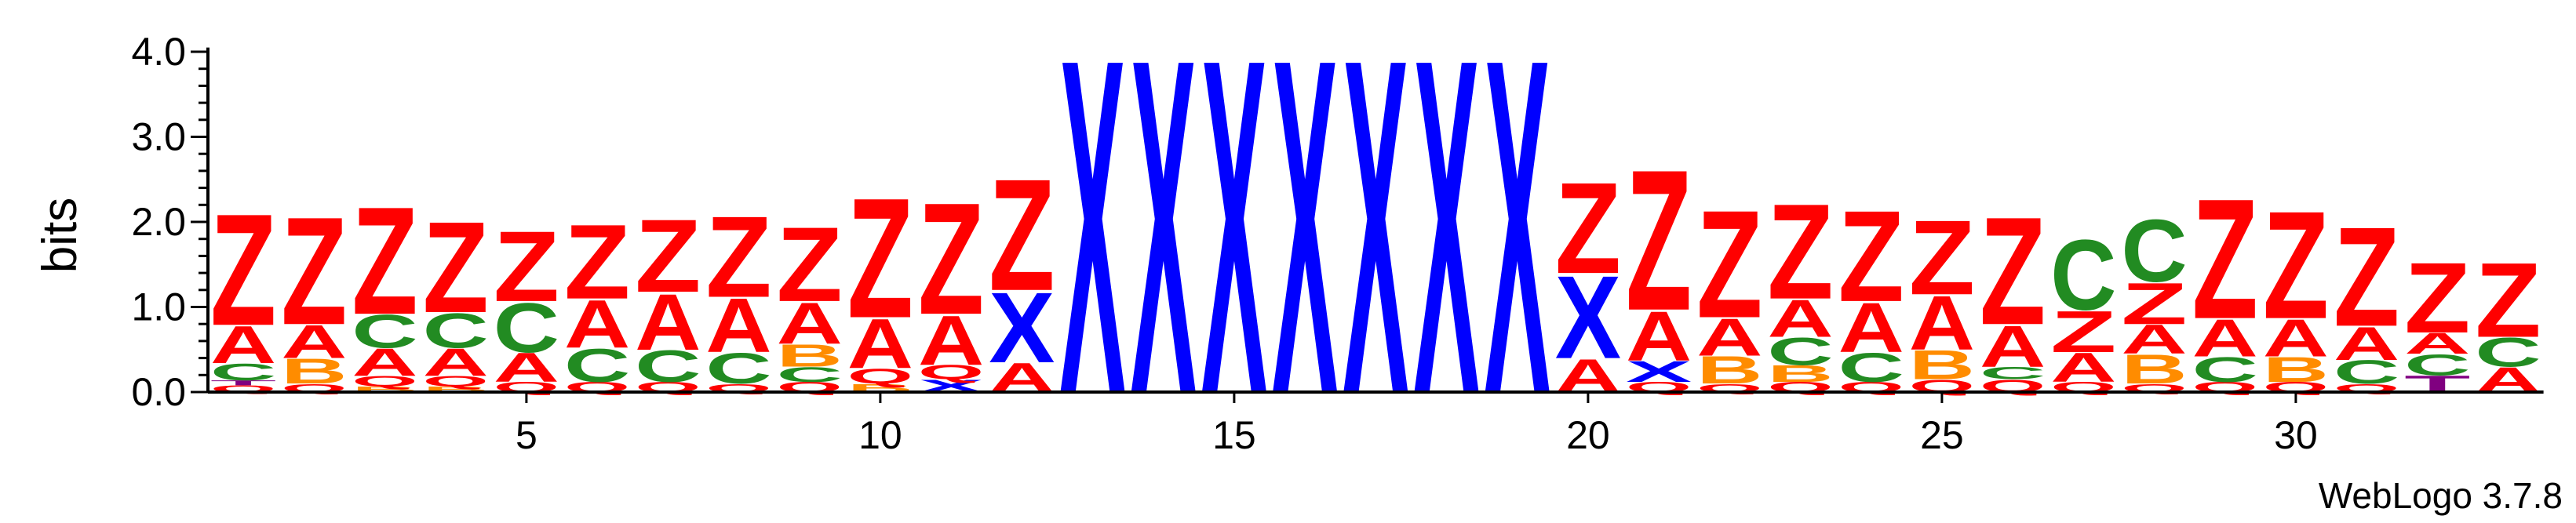  Describe the element at coordinates (1588, 317) in the screenshot. I see `glyph-X-pos-20: X` at that location.